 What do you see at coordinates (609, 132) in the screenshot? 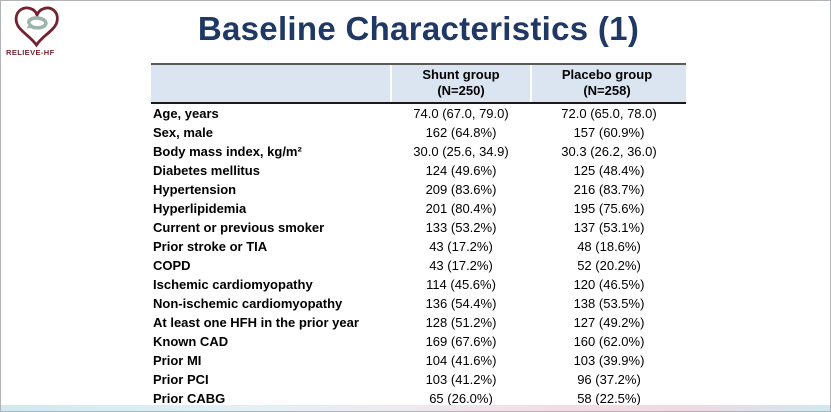
I see `row-placebo-value: 157 (60.9%)` at bounding box center [609, 132].